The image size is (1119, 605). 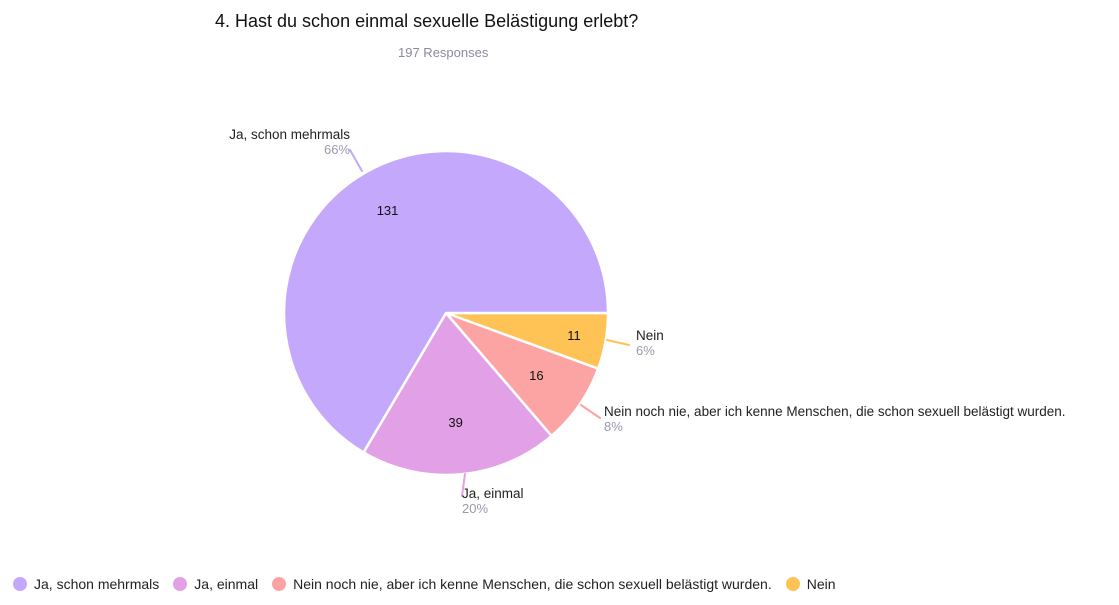 I want to click on callout-label: Ja, einmal, so click(x=493, y=493).